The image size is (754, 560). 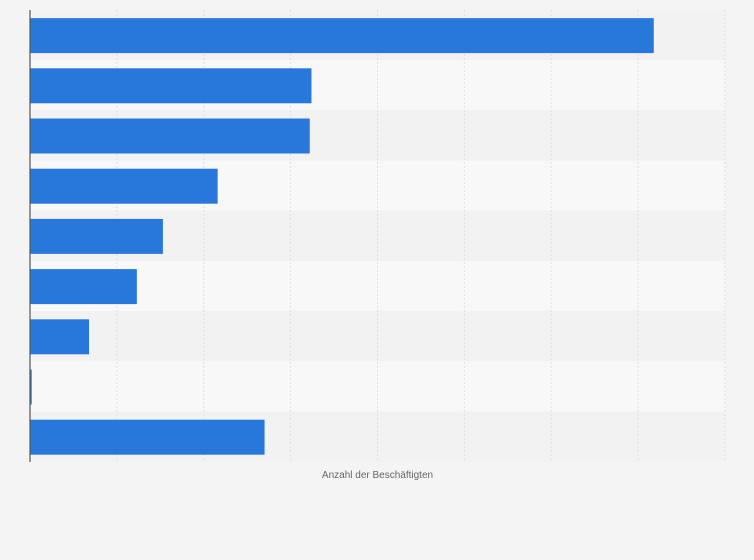 I want to click on x-axis-label: Anzahl der Beschäftigten, so click(x=377, y=475).